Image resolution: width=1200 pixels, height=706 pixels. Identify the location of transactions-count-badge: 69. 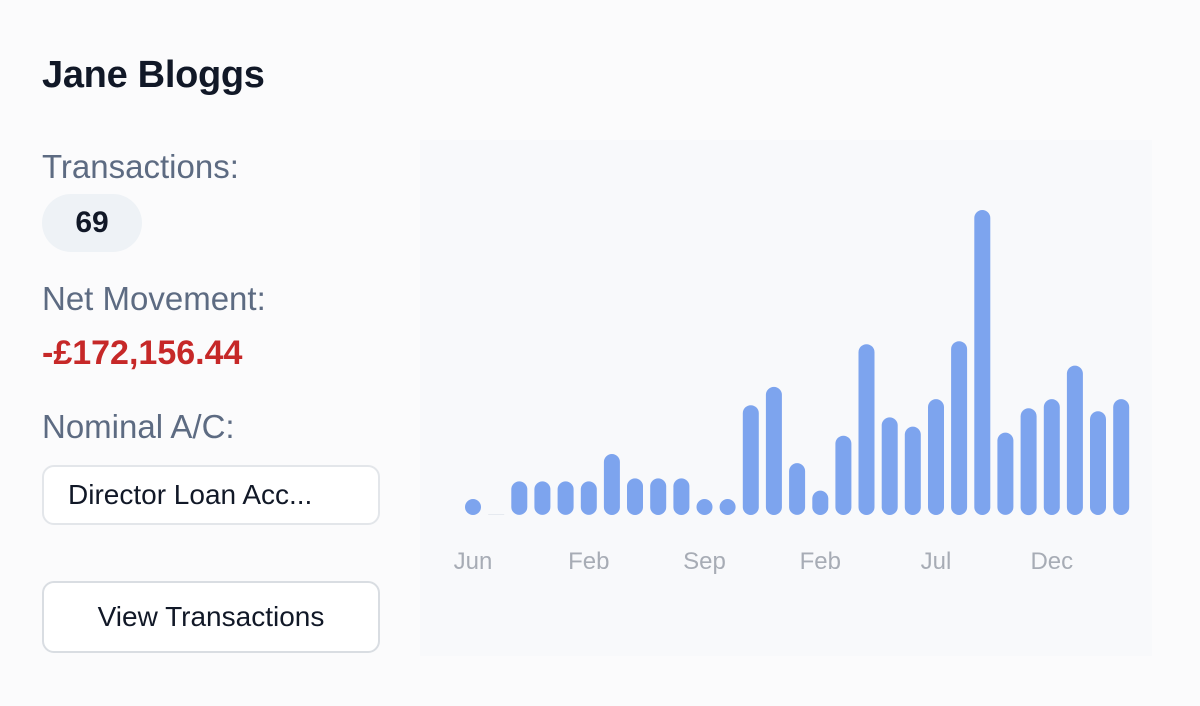
(92, 223).